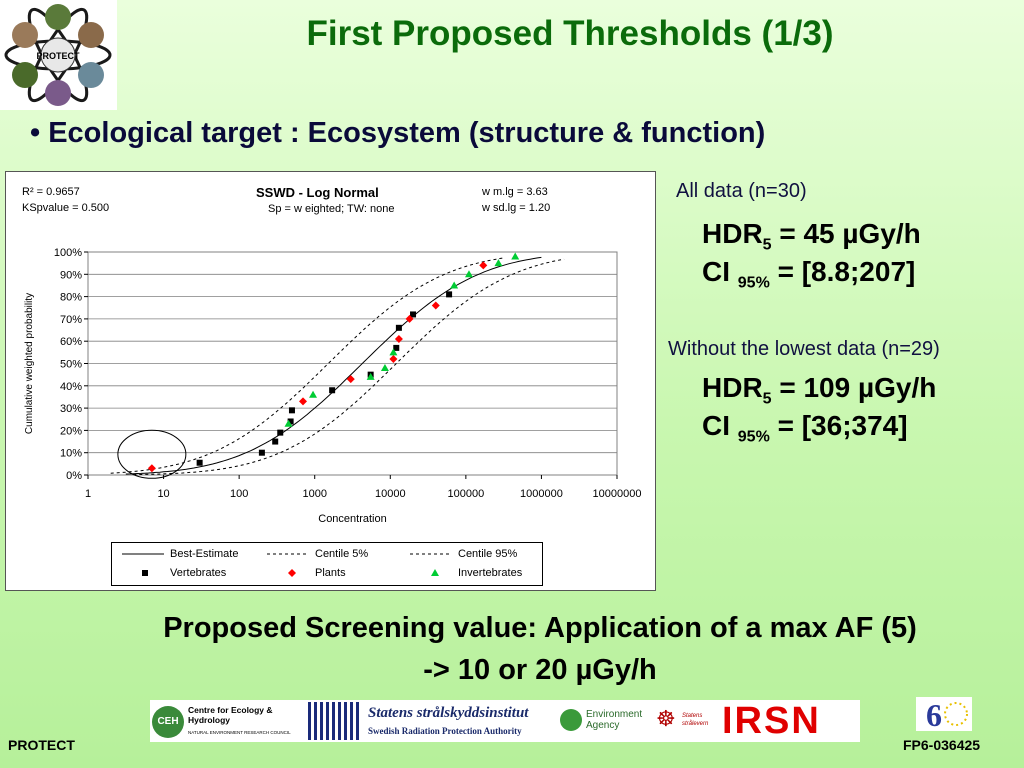  What do you see at coordinates (445, 731) in the screenshot?
I see `ssi-logo-subtext: Swedish Radiation Protection Authority` at bounding box center [445, 731].